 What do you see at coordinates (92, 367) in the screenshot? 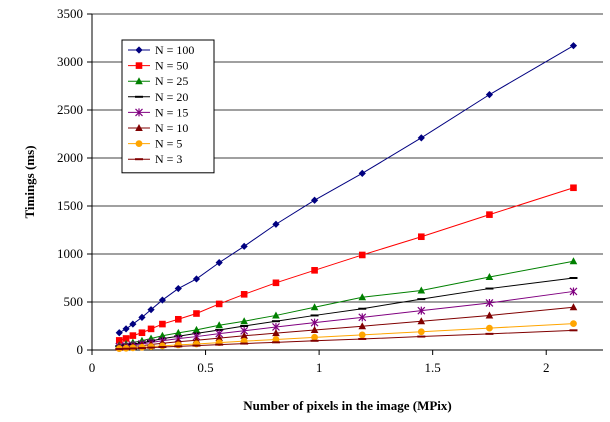
I see `x-tick-label: 0` at bounding box center [92, 367].